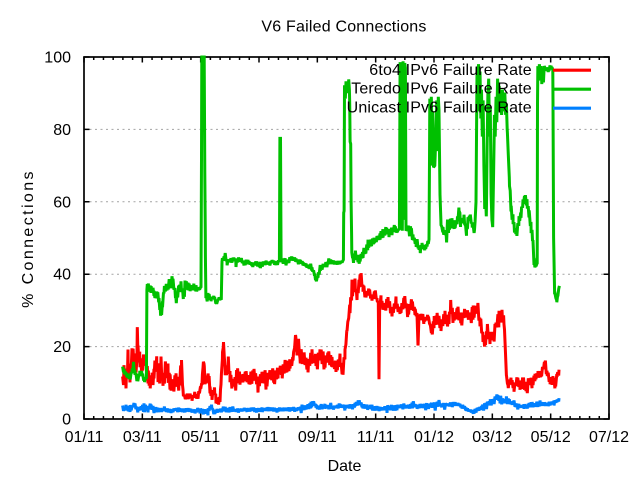  What do you see at coordinates (450, 70) in the screenshot?
I see `svg-text: 6to4 IPv6 Failure Rate` at bounding box center [450, 70].